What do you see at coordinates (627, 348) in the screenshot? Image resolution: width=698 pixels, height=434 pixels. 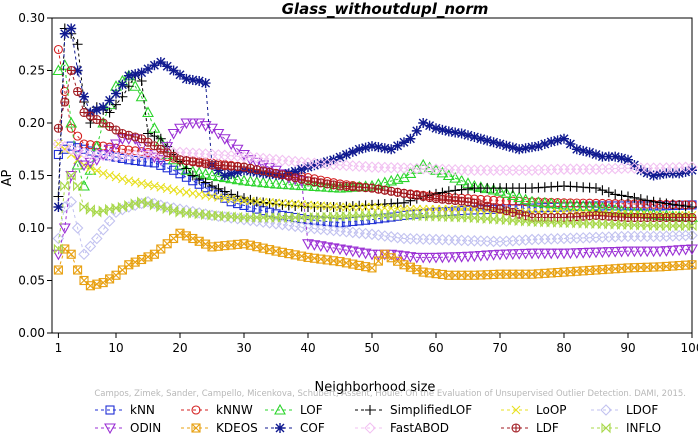 I see `x-tick-label: 90` at bounding box center [627, 348].